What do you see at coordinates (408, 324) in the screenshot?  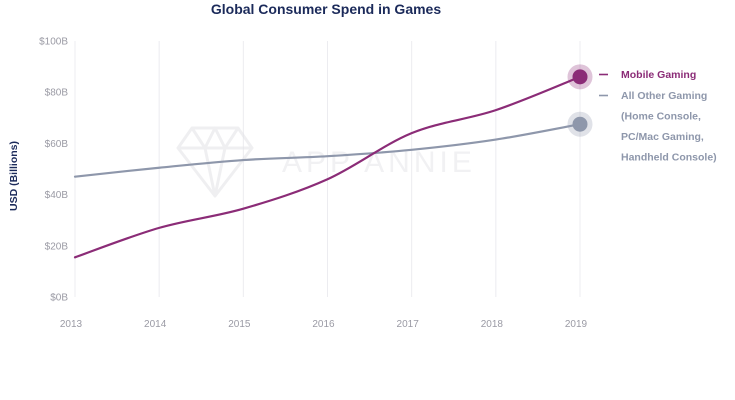 I see `x-tick-label: 2017` at bounding box center [408, 324].